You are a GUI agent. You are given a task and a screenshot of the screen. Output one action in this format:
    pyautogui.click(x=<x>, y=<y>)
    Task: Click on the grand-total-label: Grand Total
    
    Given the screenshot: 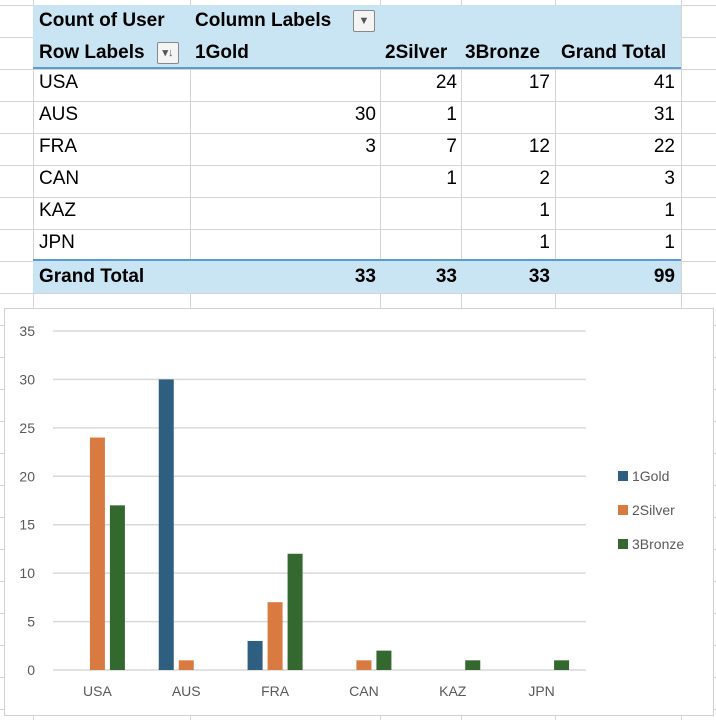 What is the action you would take?
    pyautogui.click(x=92, y=276)
    